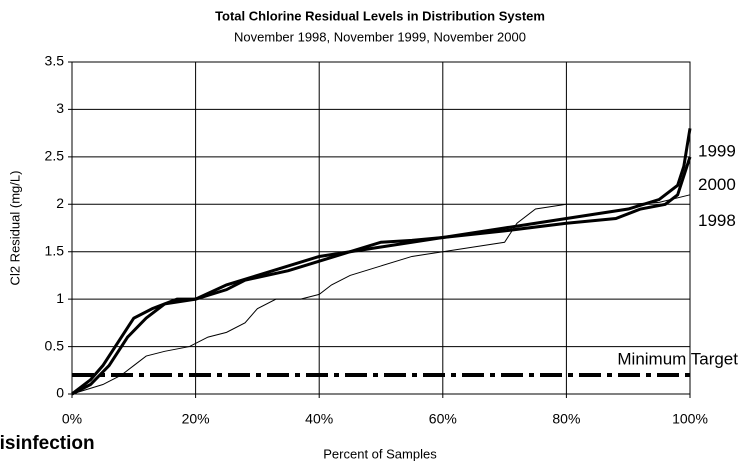  What do you see at coordinates (55, 250) in the screenshot?
I see `y-tick-label: 1.5` at bounding box center [55, 250].